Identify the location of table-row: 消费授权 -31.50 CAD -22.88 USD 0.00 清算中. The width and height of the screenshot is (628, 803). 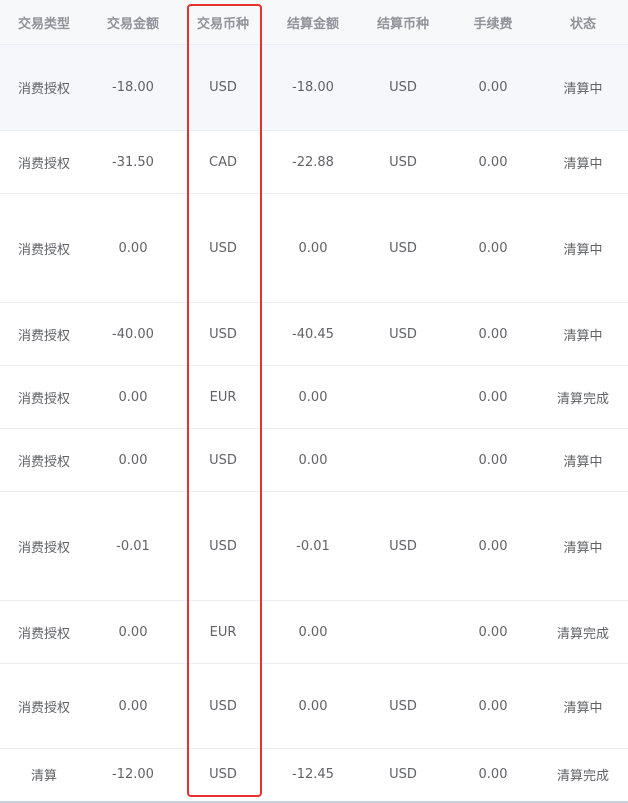
(314, 162).